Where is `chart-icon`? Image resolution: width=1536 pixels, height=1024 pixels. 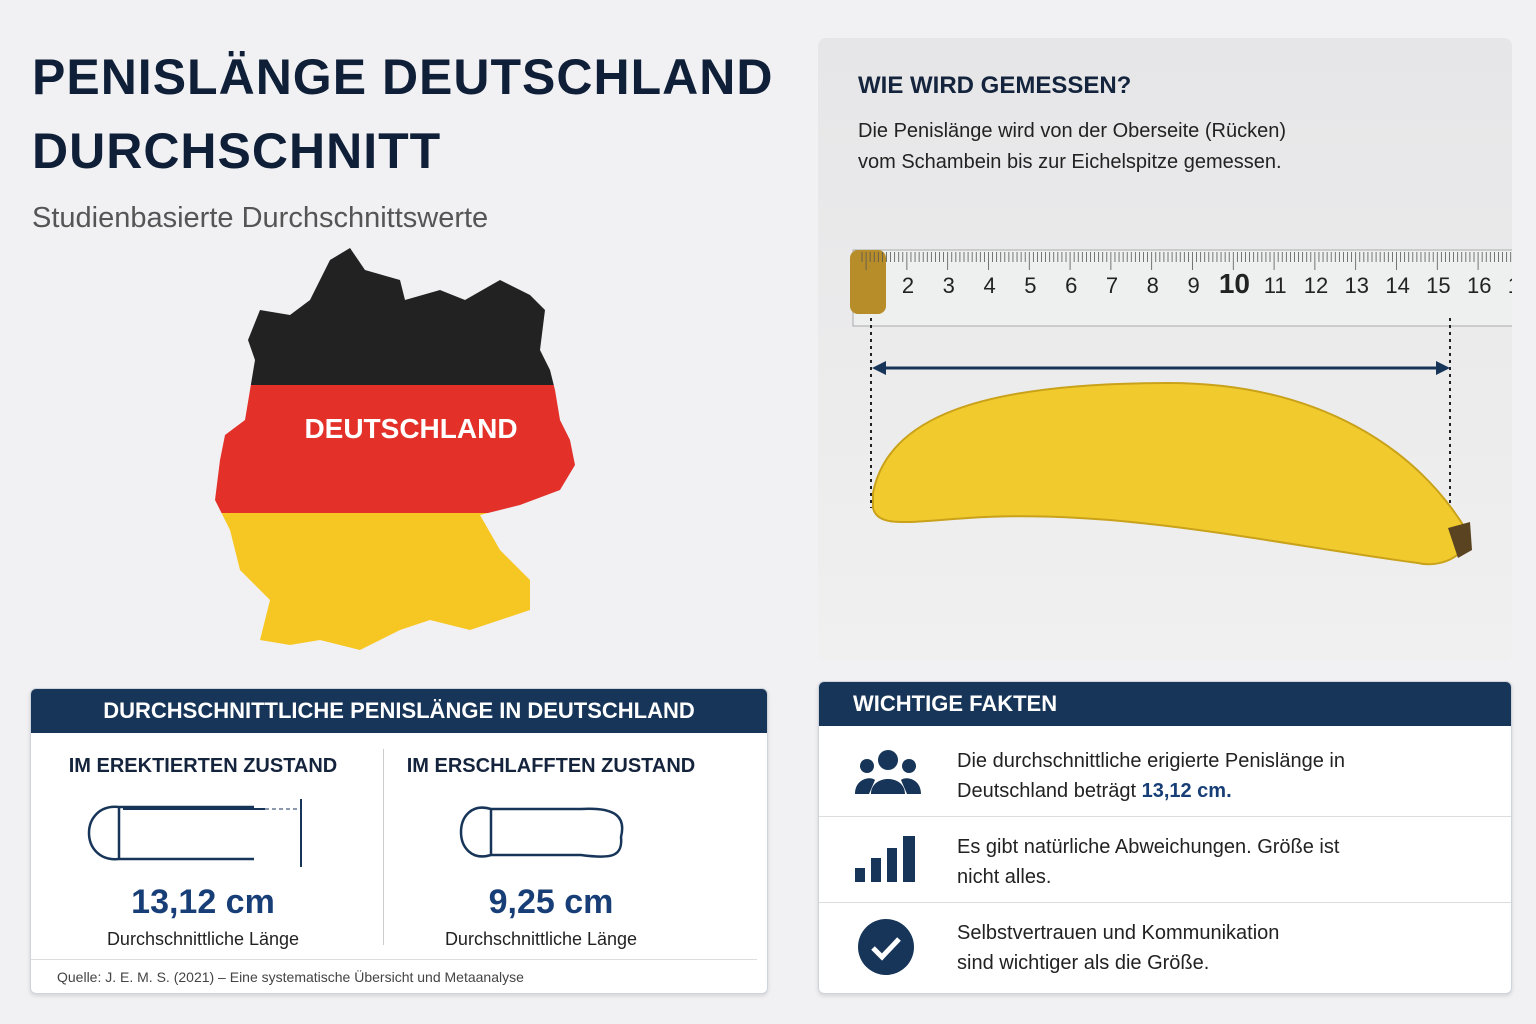 chart-icon is located at coordinates (885, 859).